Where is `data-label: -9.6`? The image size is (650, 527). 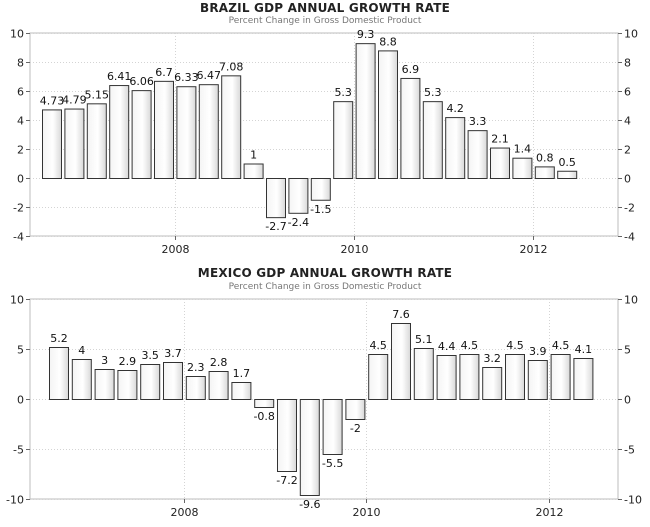
data-label: -9.6 is located at coordinates (309, 504).